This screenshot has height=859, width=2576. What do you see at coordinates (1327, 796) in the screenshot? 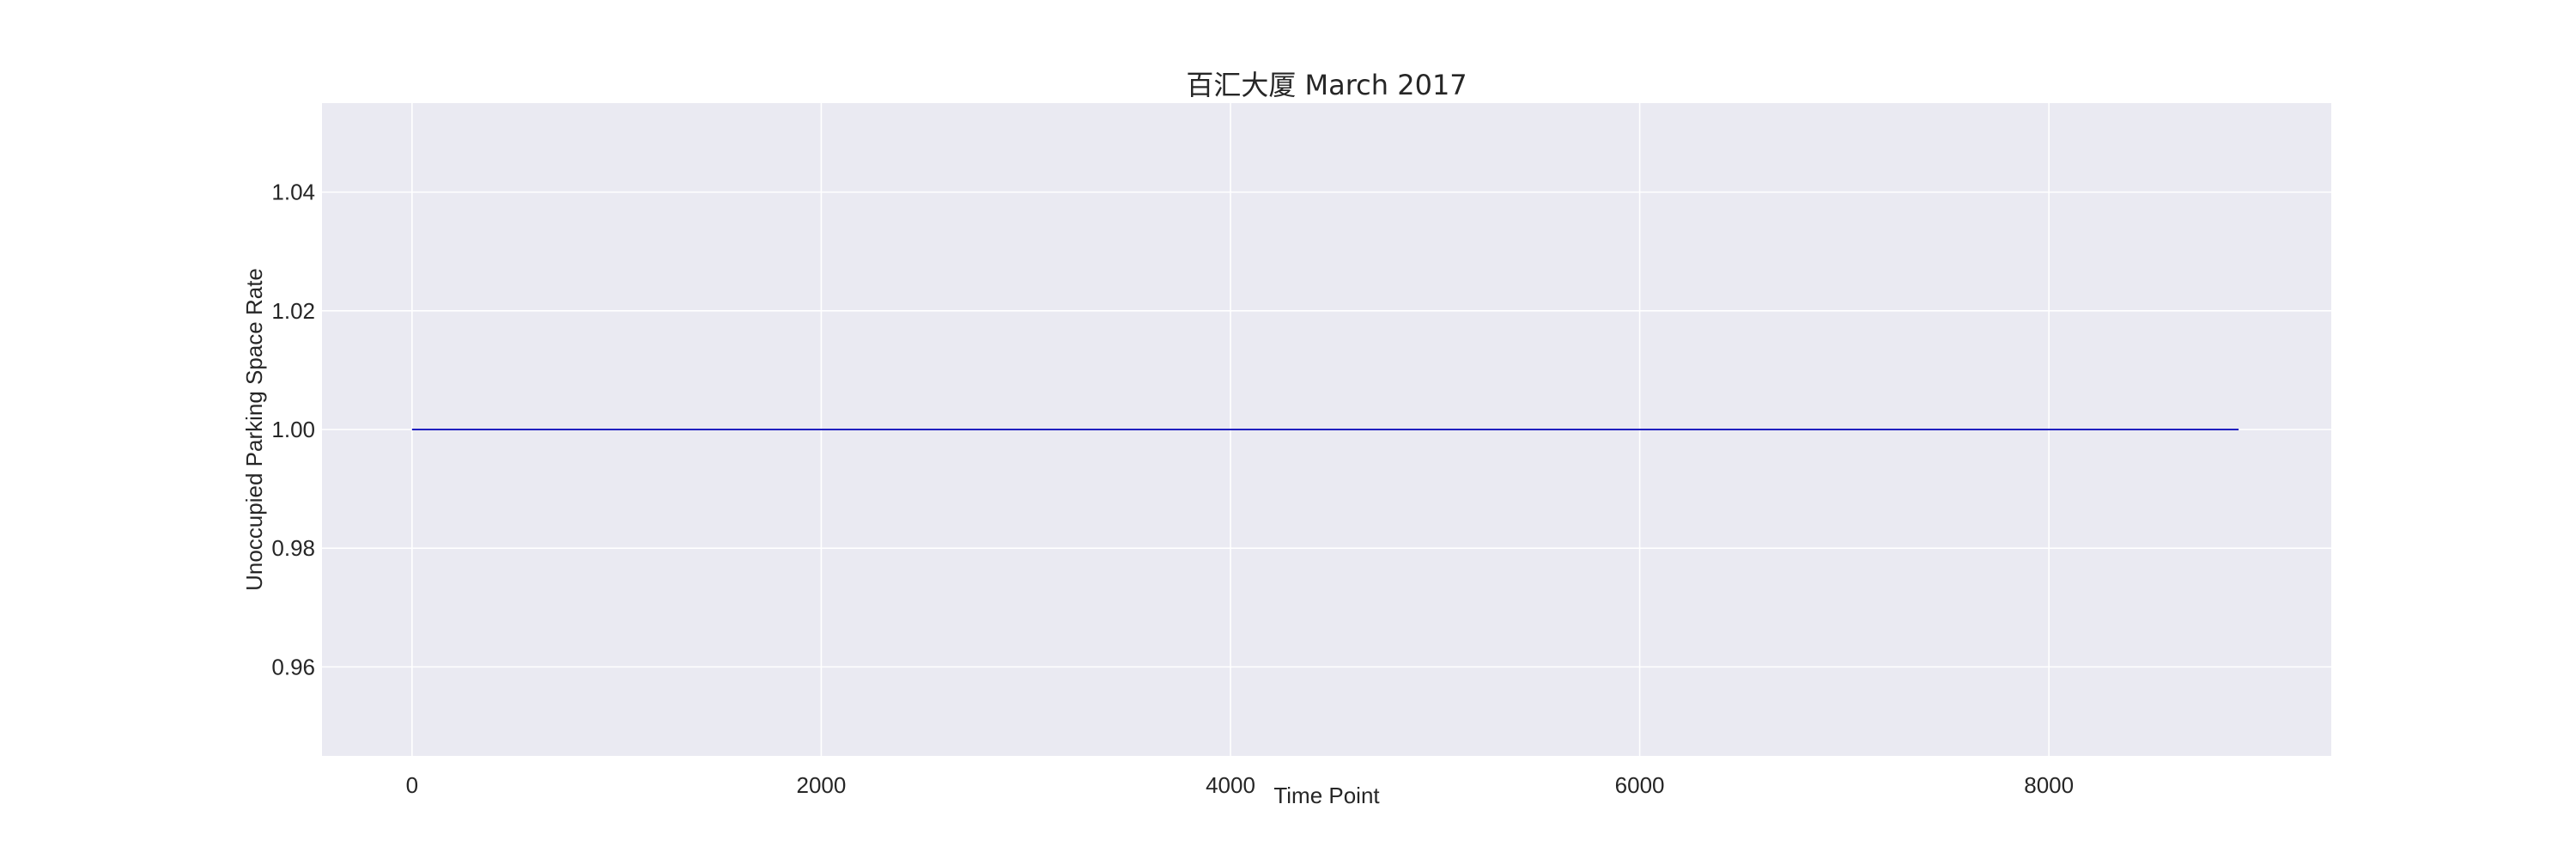
I see `x-axis-title: Time Point` at bounding box center [1327, 796].